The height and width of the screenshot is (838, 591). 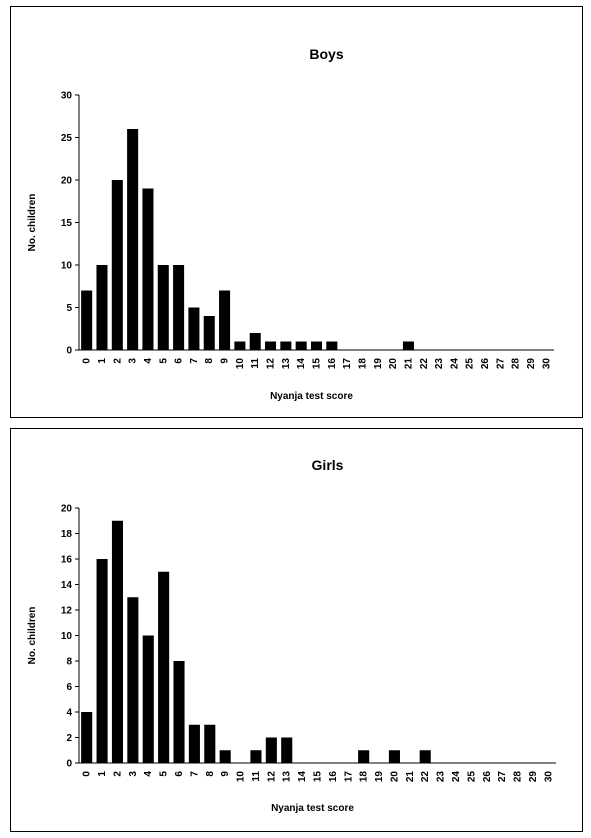 What do you see at coordinates (194, 774) in the screenshot?
I see `girls-x-tick-label: 7` at bounding box center [194, 774].